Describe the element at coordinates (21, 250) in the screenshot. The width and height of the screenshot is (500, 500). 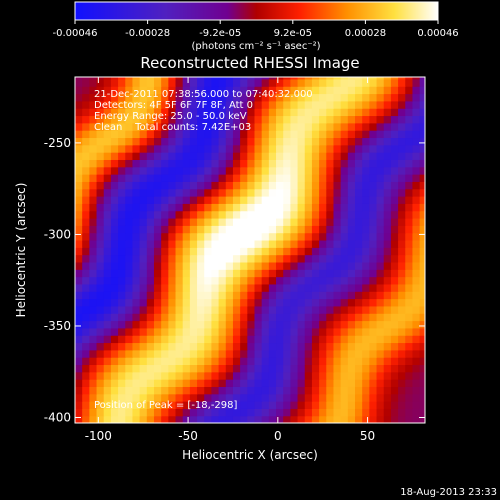
I see `y-axis-label: Heliocentric Y (arcsec)` at that location.